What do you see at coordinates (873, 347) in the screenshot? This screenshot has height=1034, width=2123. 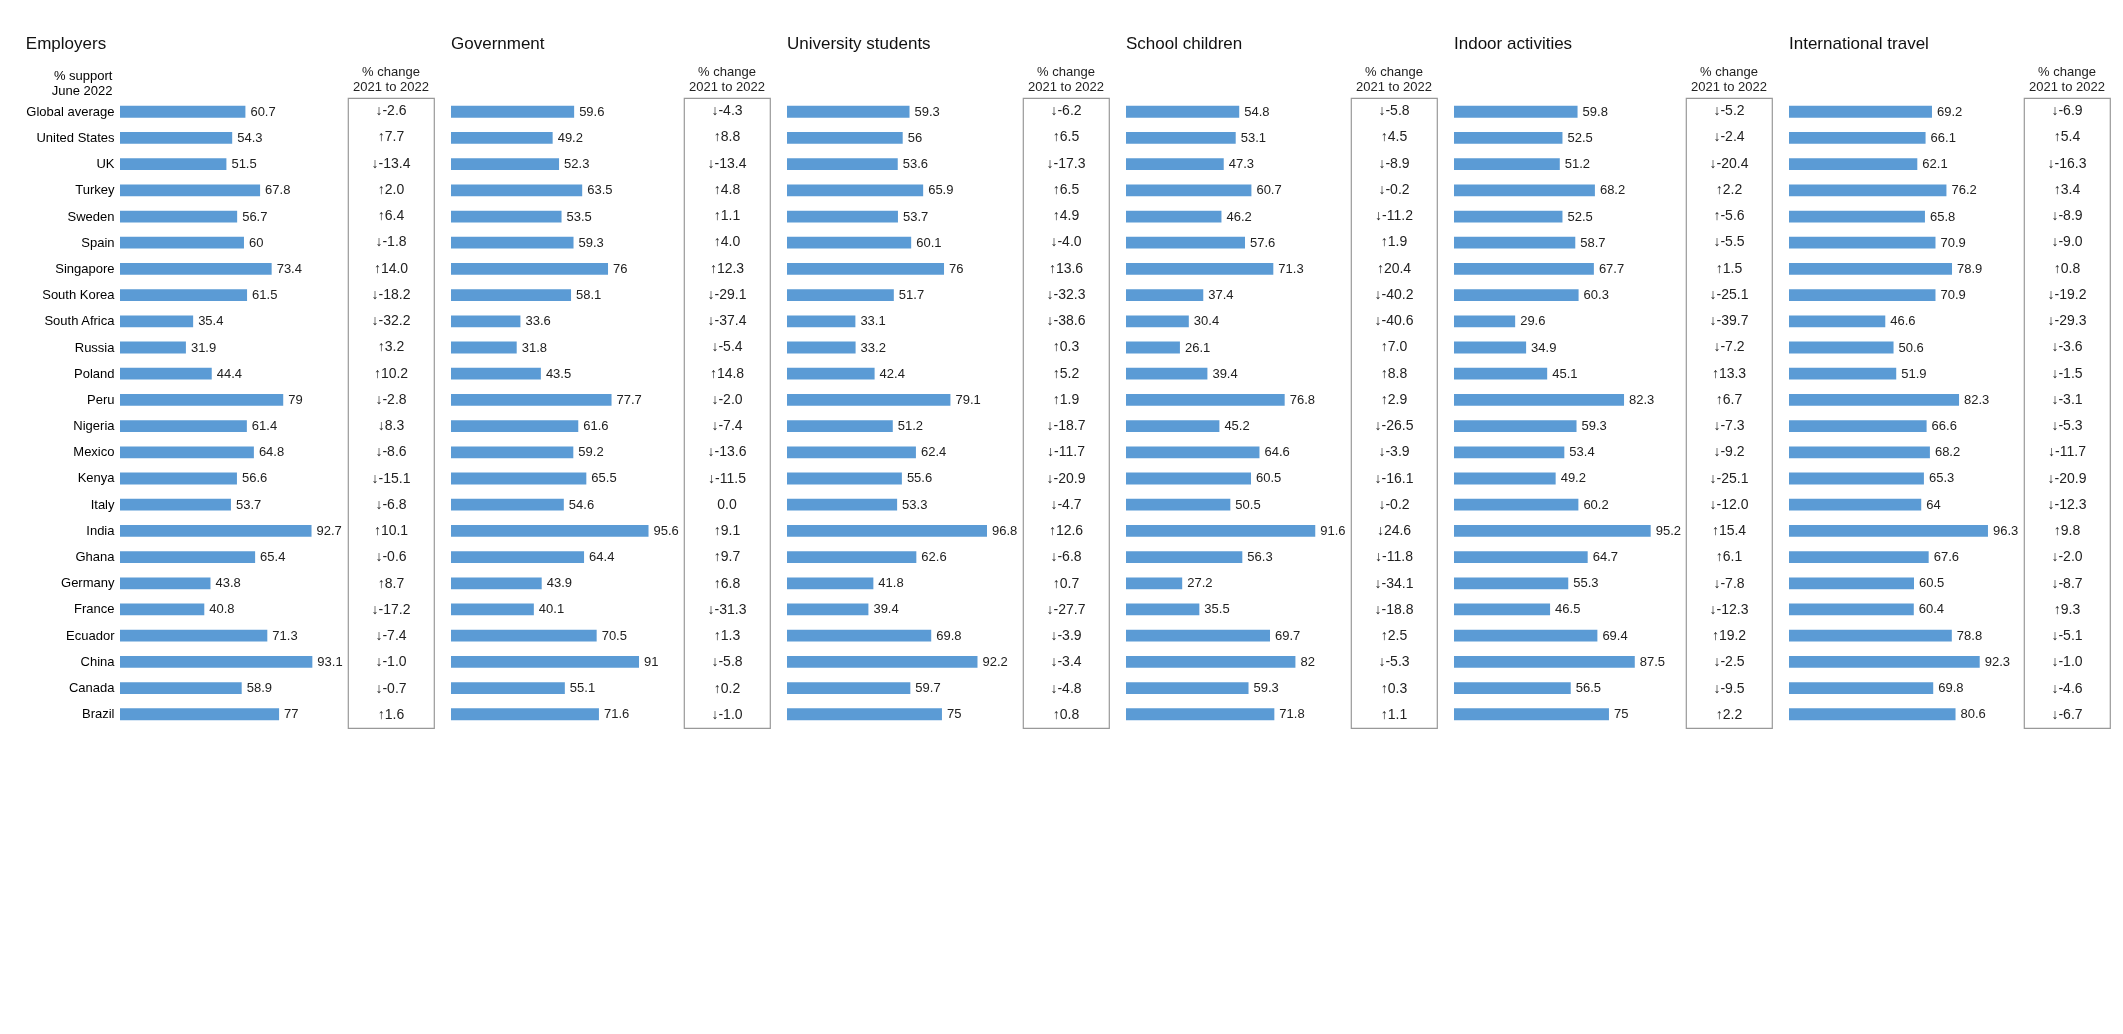 I see `data-label: 33.2` at bounding box center [873, 347].